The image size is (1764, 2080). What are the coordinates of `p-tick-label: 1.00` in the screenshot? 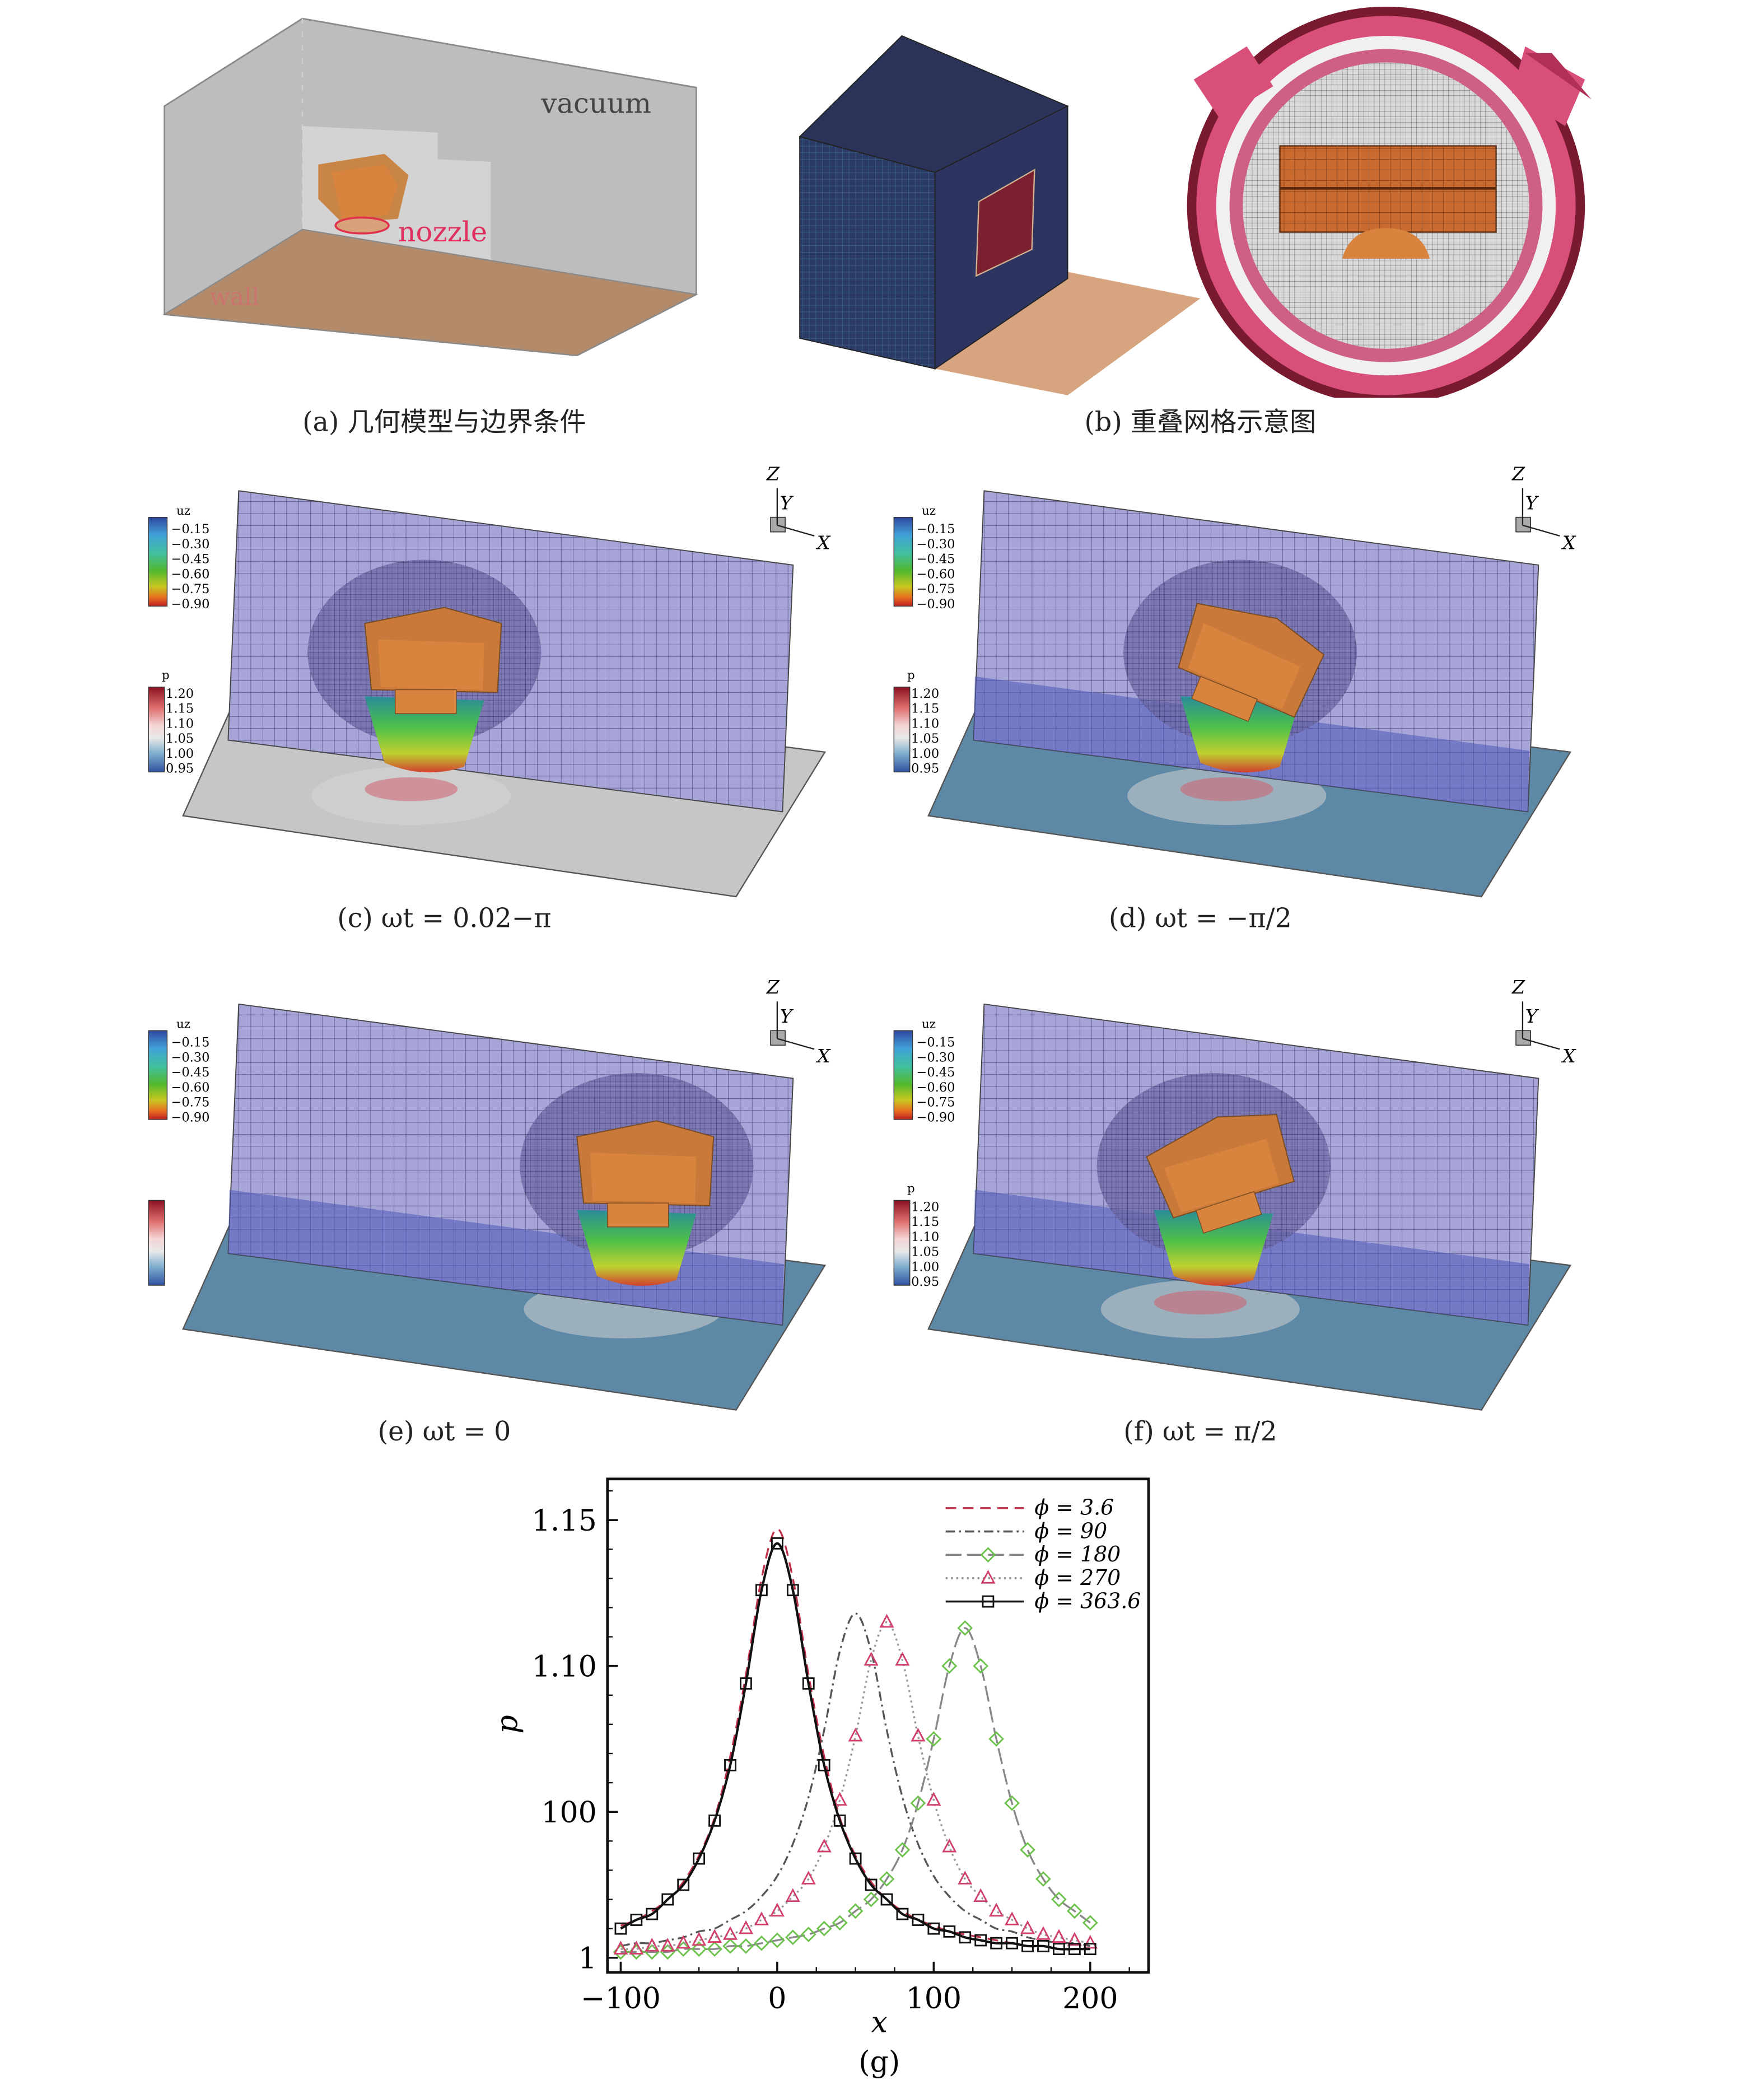 It's located at (180, 754).